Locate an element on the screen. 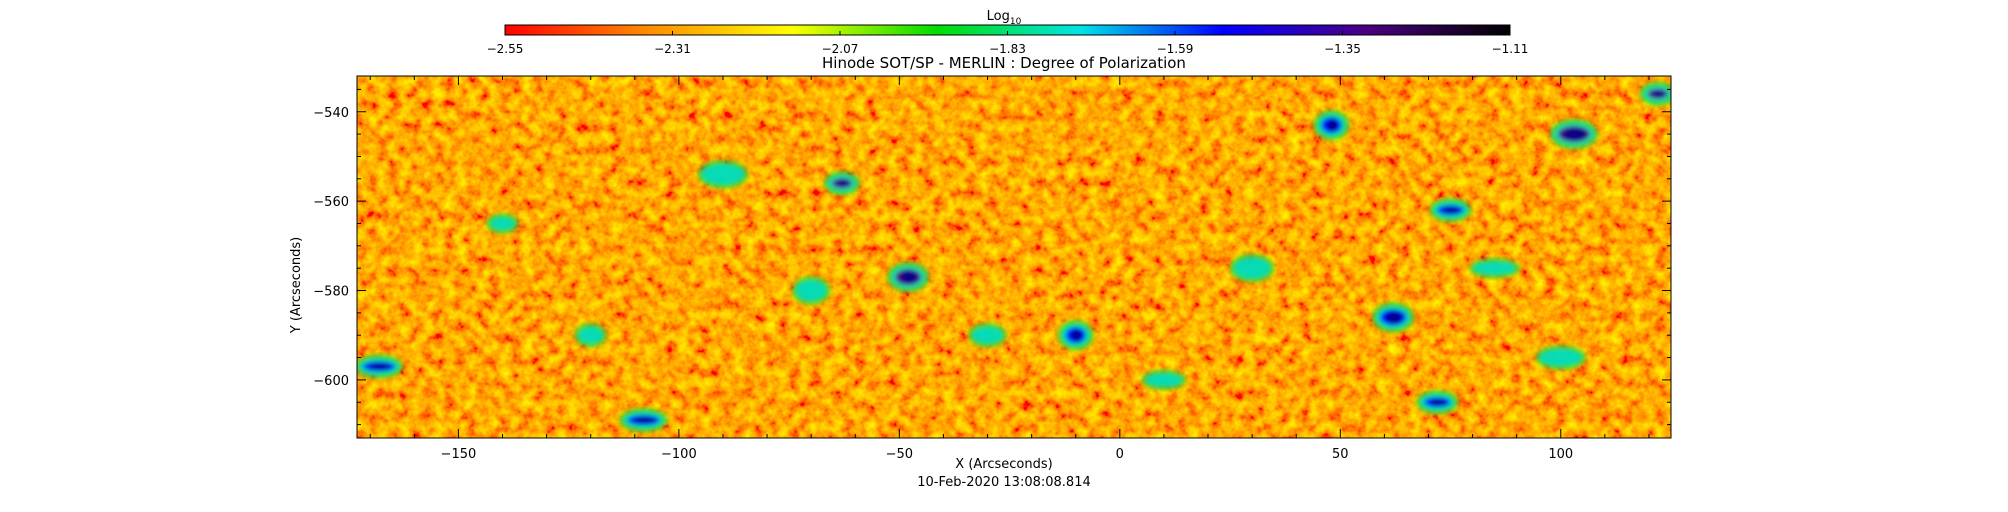 This screenshot has height=512, width=2008. colorbar-tick-label: −1.11 is located at coordinates (1510, 49).